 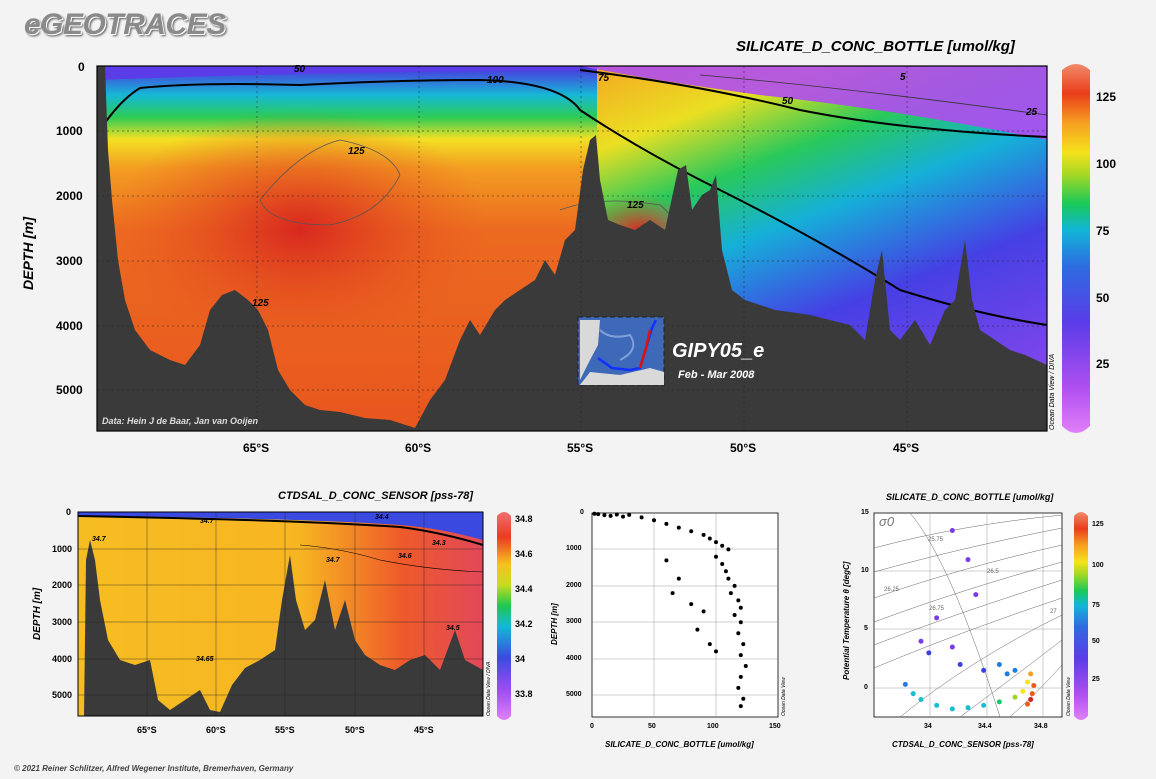 What do you see at coordinates (713, 726) in the screenshot?
I see `scatter-xtick: 100` at bounding box center [713, 726].